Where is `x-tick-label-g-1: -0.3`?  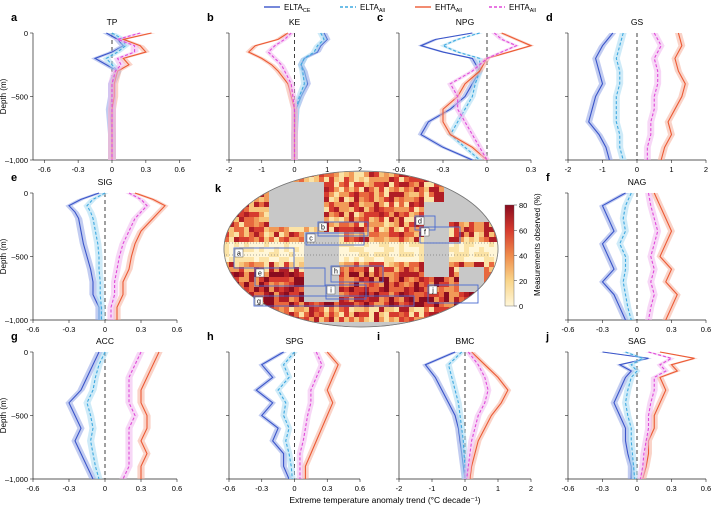
x-tick-label-g-1: -0.3 is located at coordinates (69, 488).